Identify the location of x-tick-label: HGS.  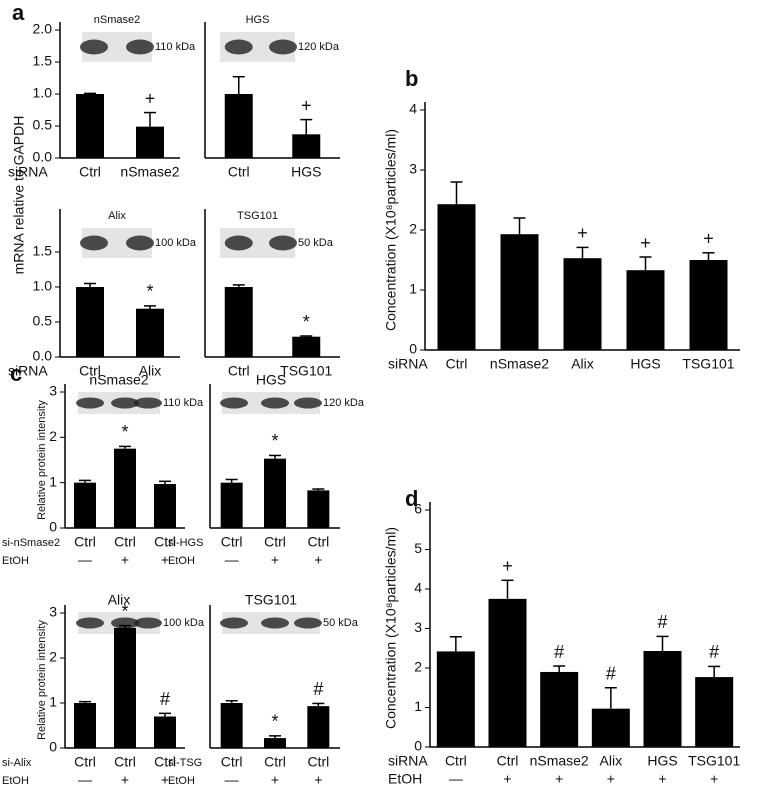
(645, 364).